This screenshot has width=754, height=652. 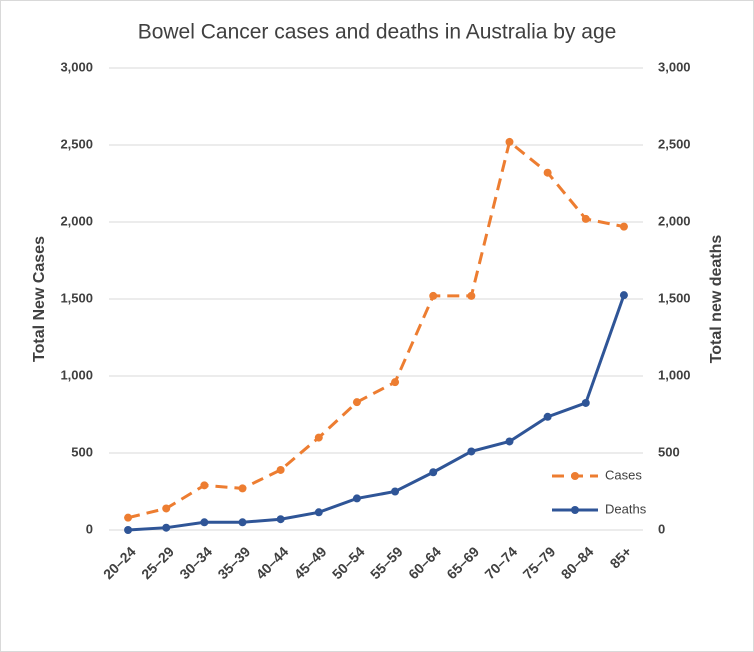 What do you see at coordinates (76, 374) in the screenshot?
I see `y-tick-label: 1,000` at bounding box center [76, 374].